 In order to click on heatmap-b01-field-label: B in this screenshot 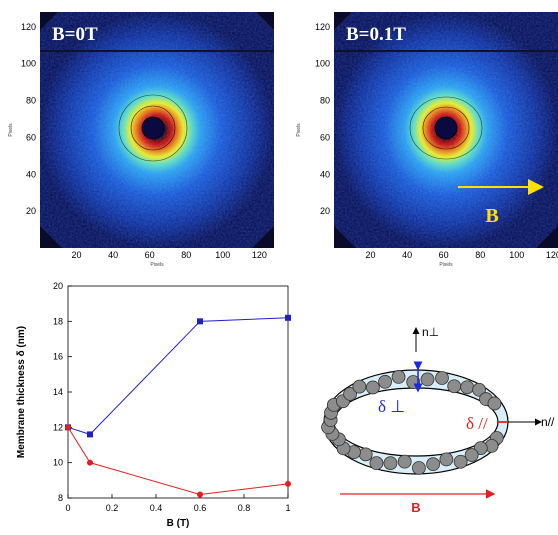, I will do `click(491, 216)`.